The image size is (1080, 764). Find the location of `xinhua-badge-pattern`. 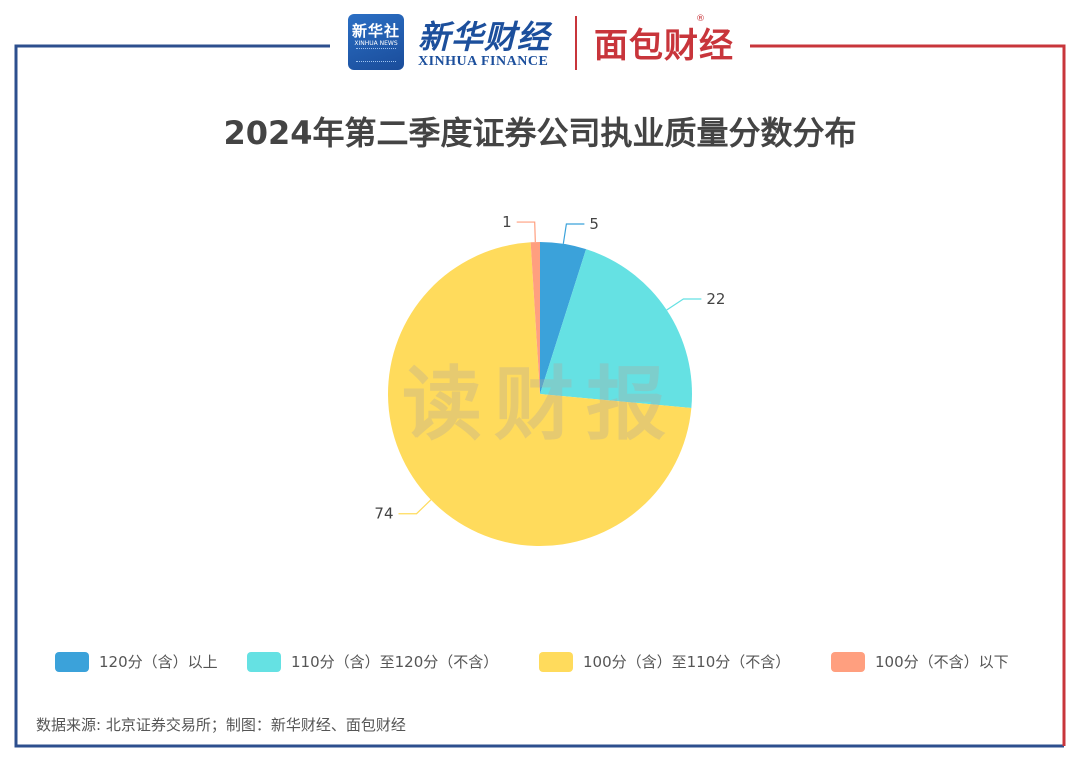

xinhua-badge-pattern is located at coordinates (376, 55).